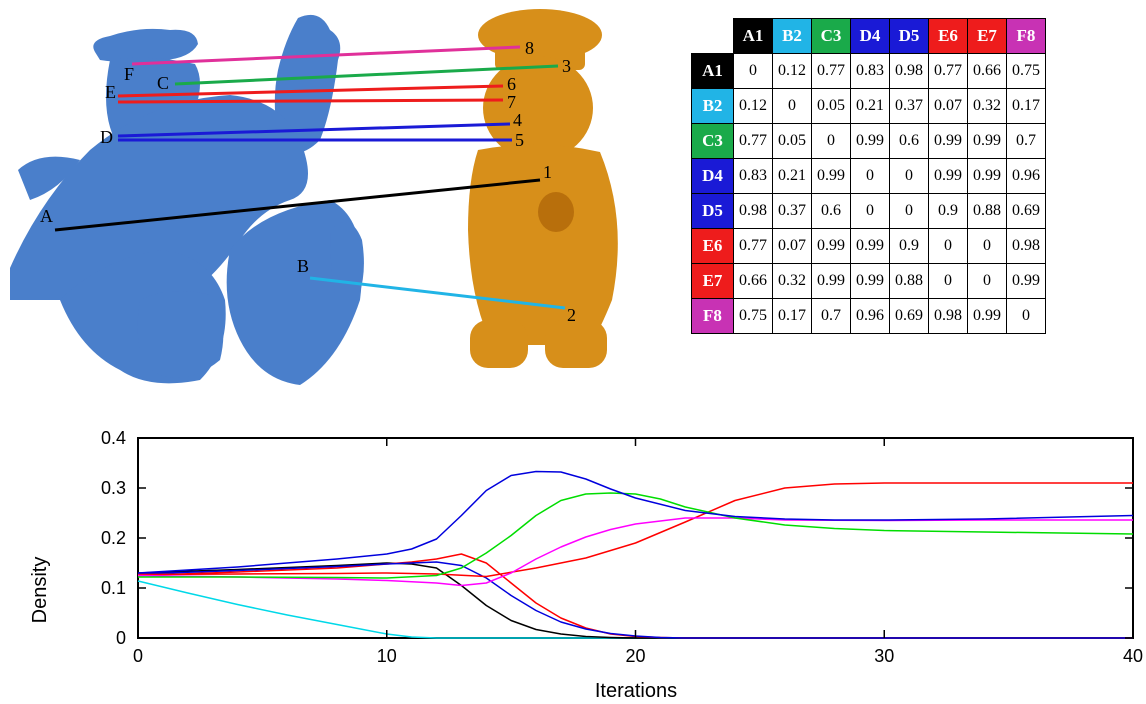 This screenshot has height=704, width=1146. I want to click on point-label-3: 3, so click(566, 66).